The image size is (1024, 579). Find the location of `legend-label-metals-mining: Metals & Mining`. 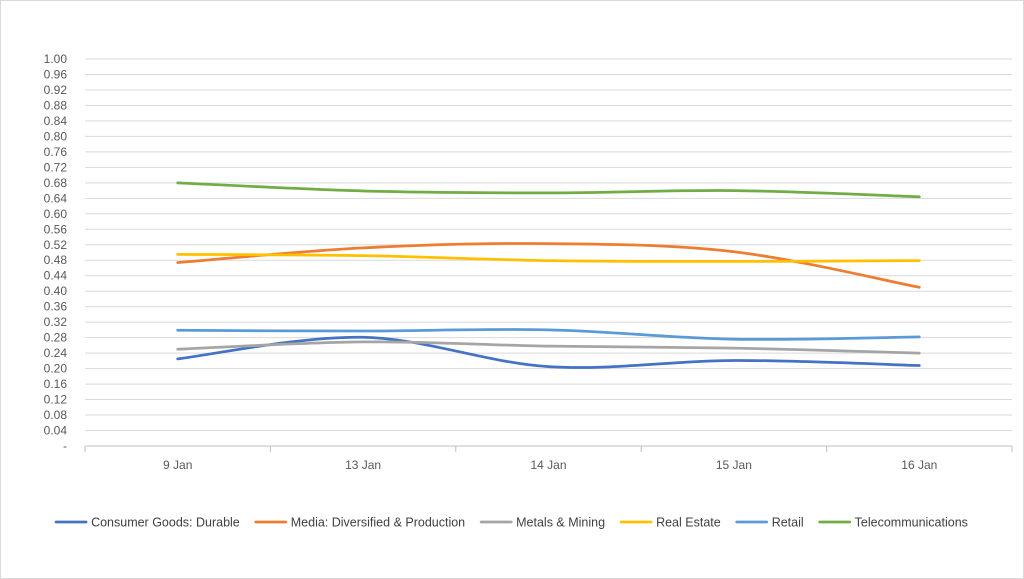

legend-label-metals-mining: Metals & Mining is located at coordinates (560, 523).